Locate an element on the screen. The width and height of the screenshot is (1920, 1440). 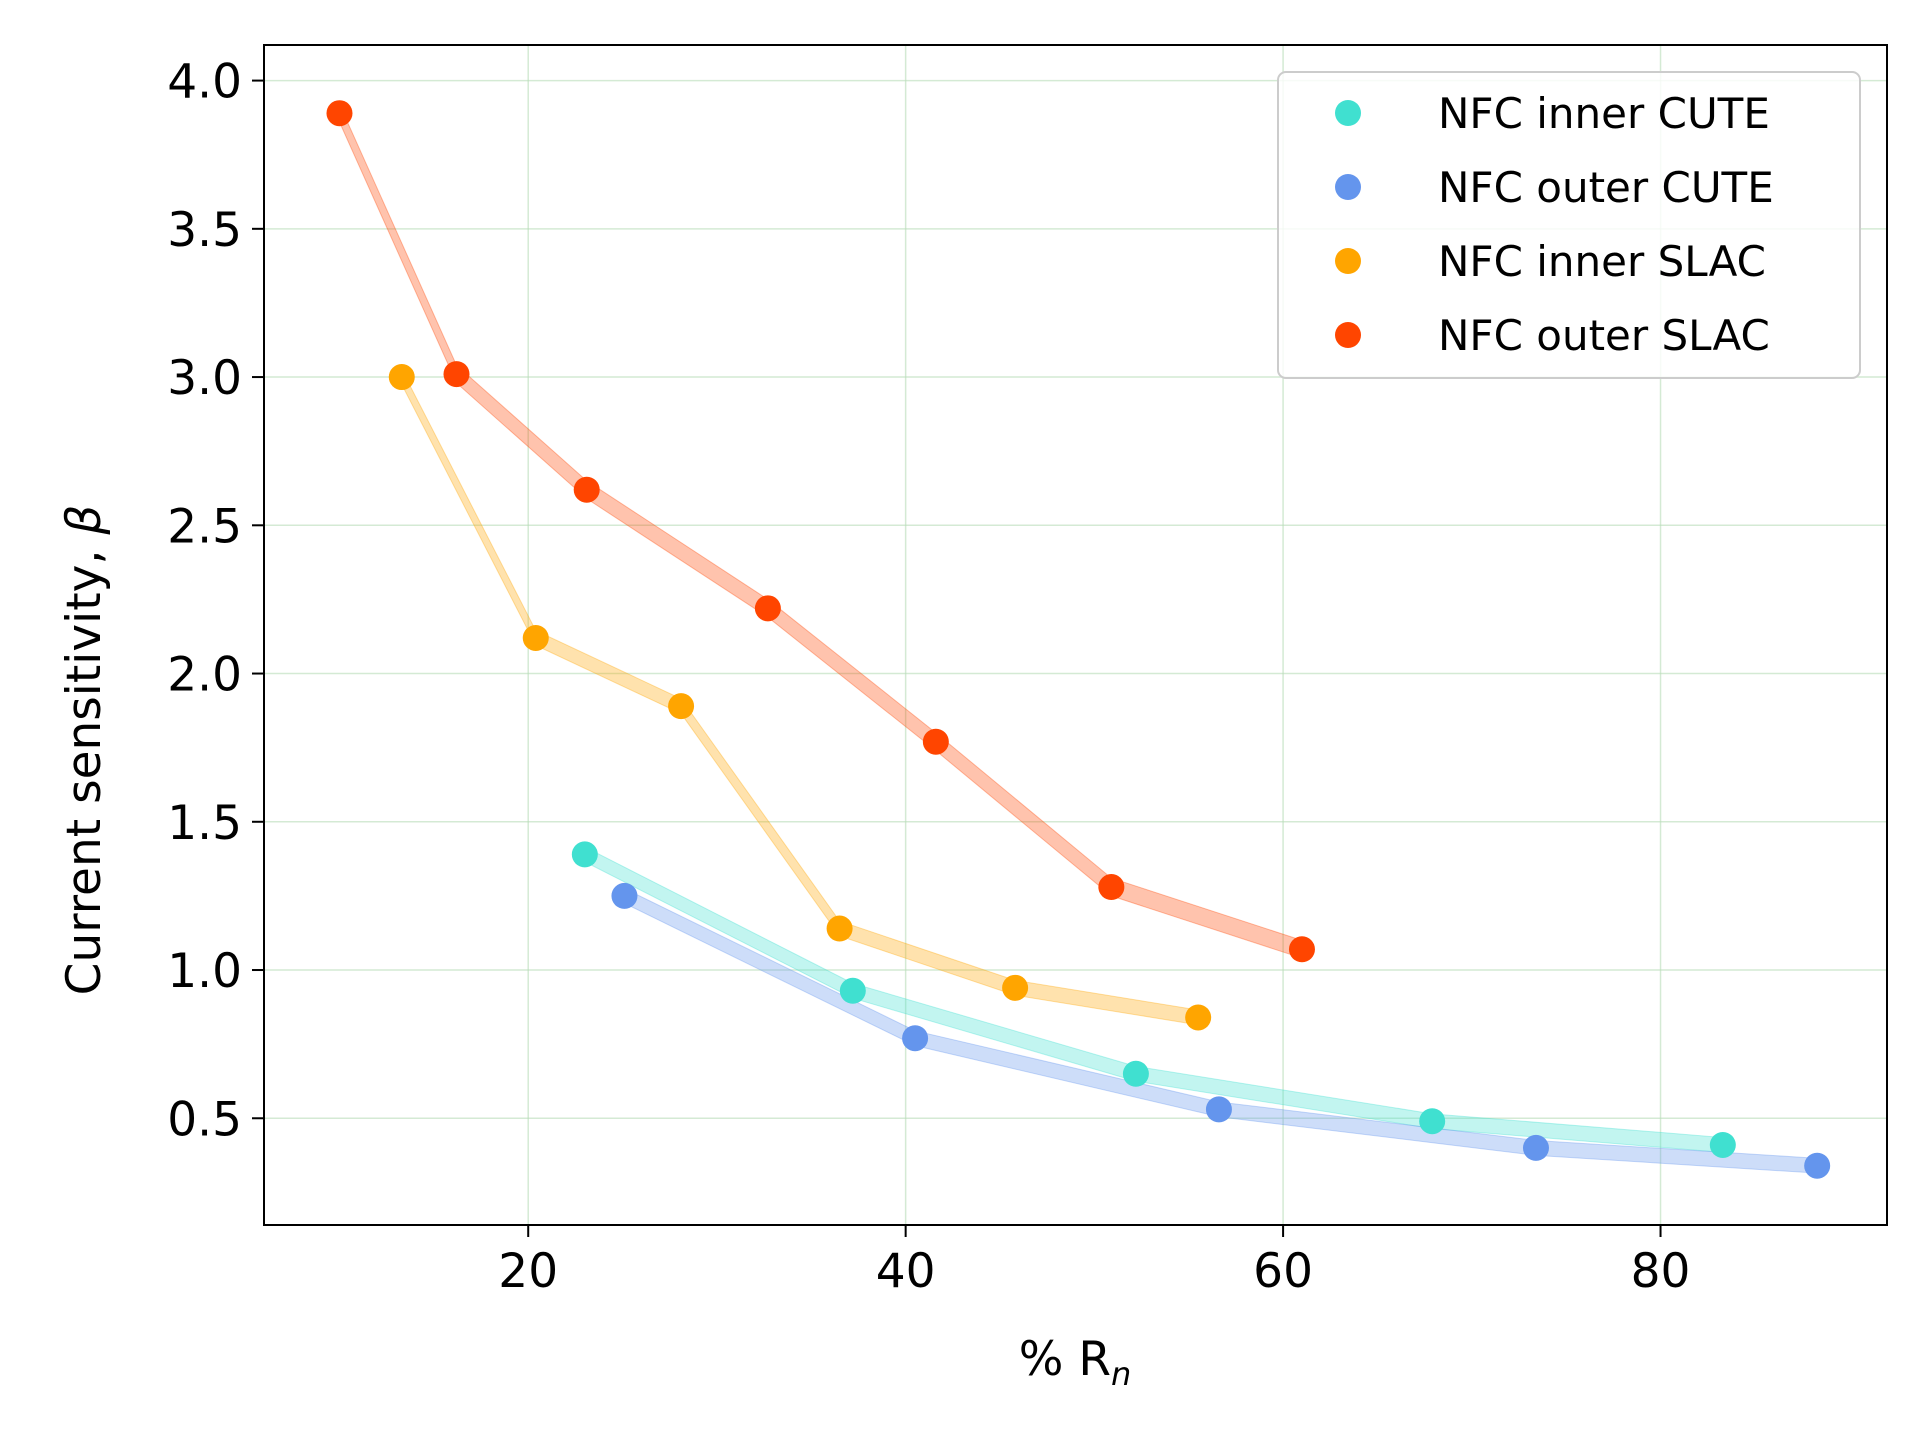
legend-box is located at coordinates (1569, 225).